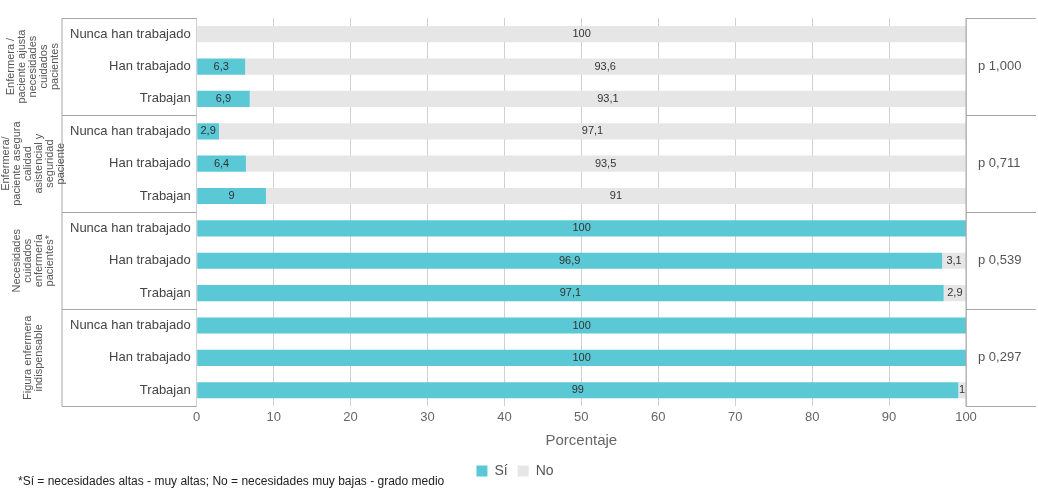 The width and height of the screenshot is (1038, 492). I want to click on data-label: 93,5, so click(605, 162).